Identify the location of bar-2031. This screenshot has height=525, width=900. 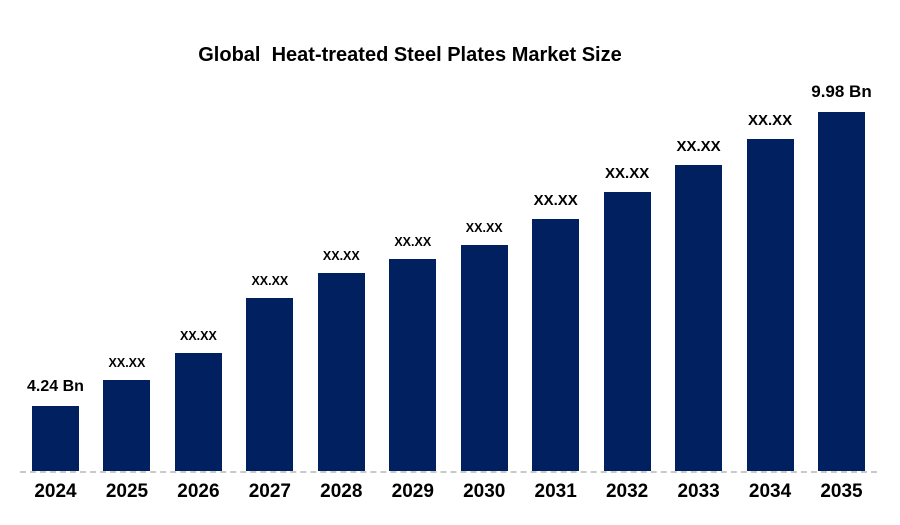
(556, 345).